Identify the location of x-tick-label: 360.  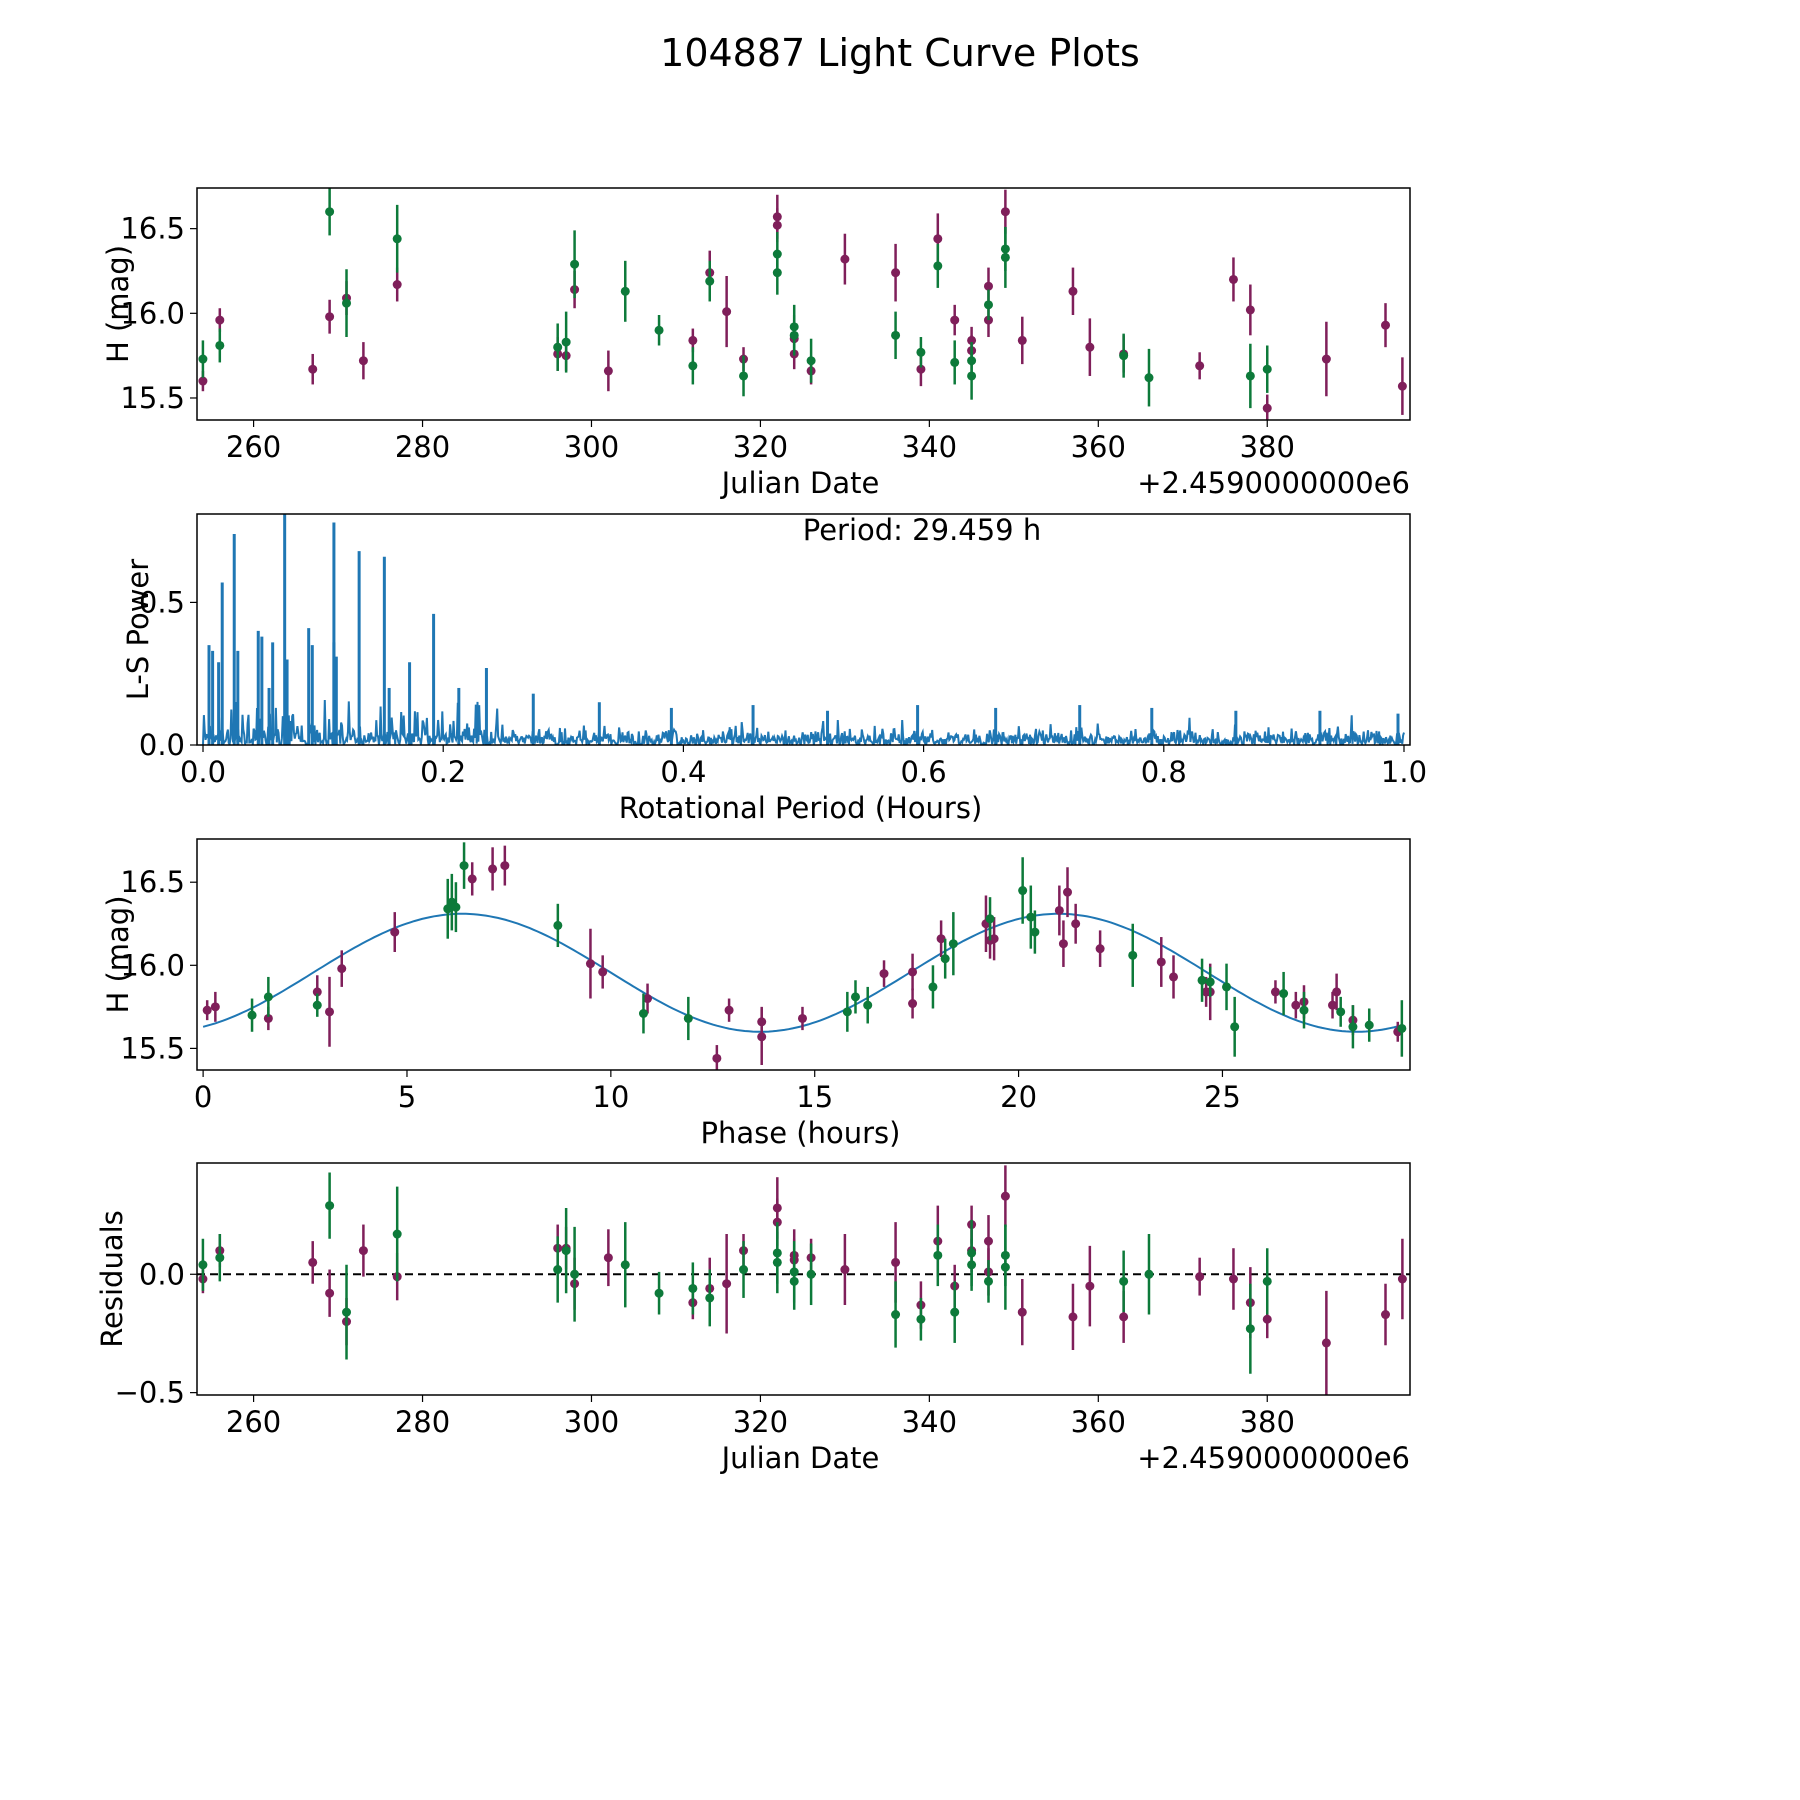
(1098, 1422).